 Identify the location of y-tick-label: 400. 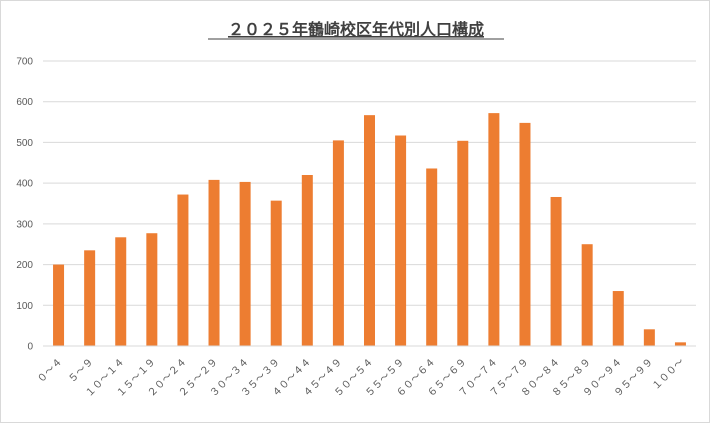
(24, 184).